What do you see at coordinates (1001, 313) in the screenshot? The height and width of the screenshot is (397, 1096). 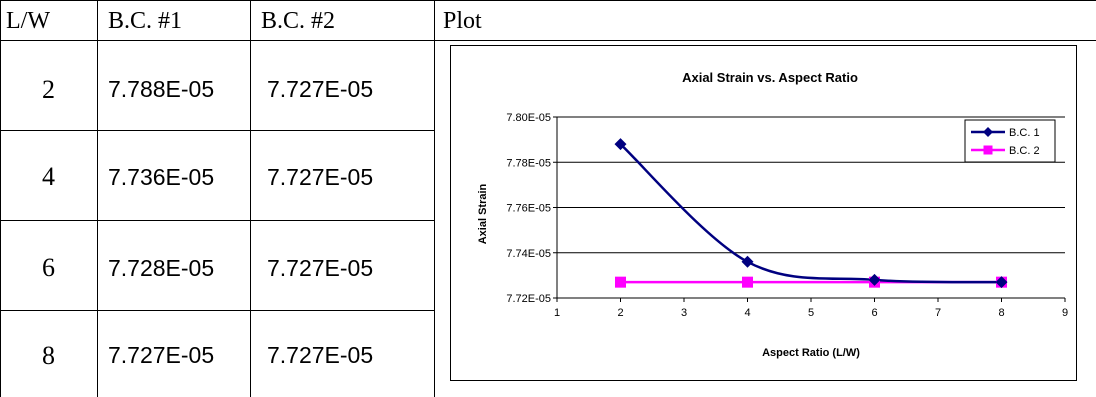 I see `x-tick-label: 8` at bounding box center [1001, 313].